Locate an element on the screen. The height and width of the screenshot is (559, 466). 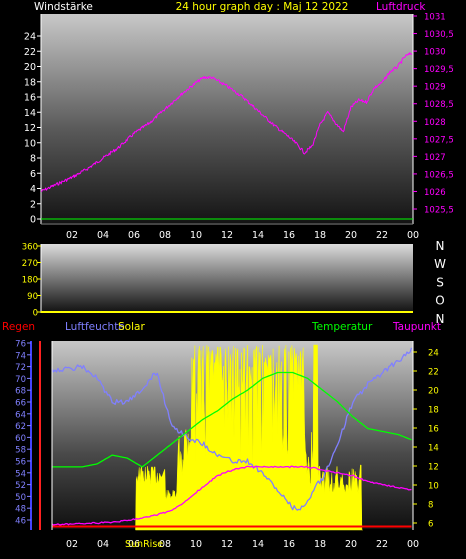
wind-tick-label: 20 is located at coordinates (30, 67).